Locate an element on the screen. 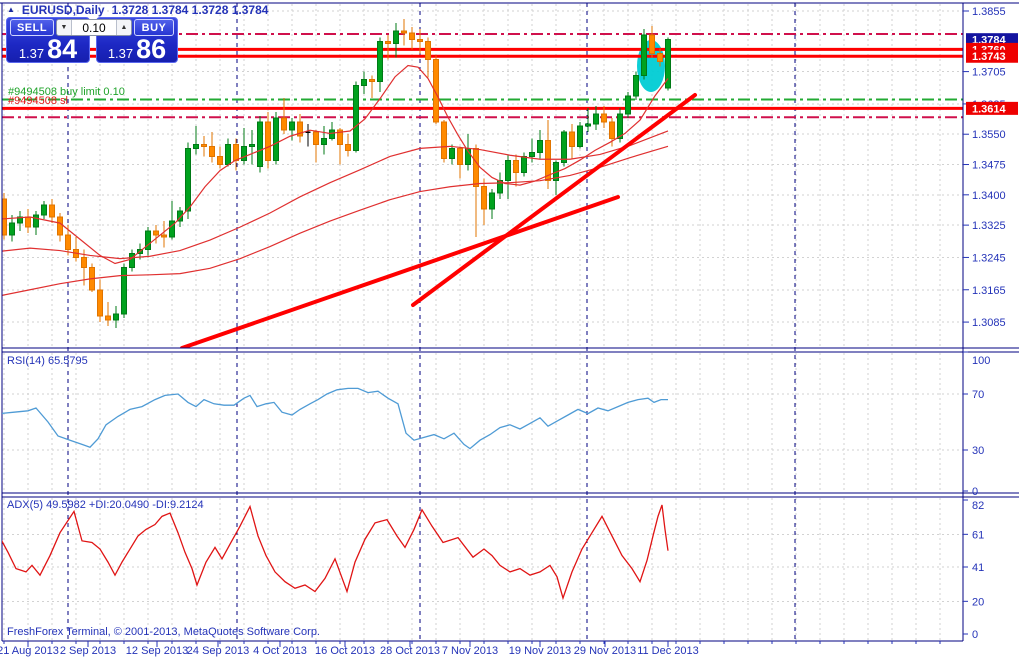 This screenshot has width=1020, height=660. buy-price-display: 1.37 86 is located at coordinates (137, 49).